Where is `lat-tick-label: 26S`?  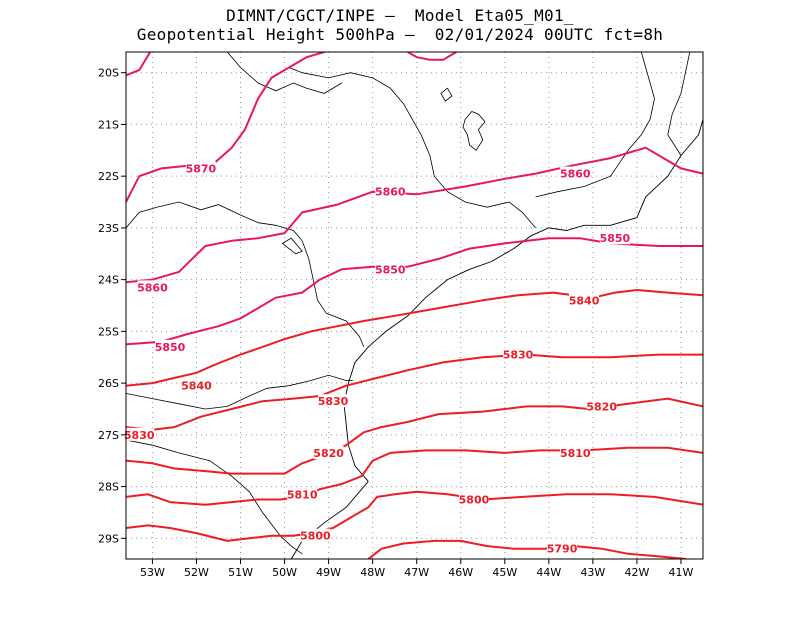
lat-tick-label: 26S is located at coordinates (108, 383).